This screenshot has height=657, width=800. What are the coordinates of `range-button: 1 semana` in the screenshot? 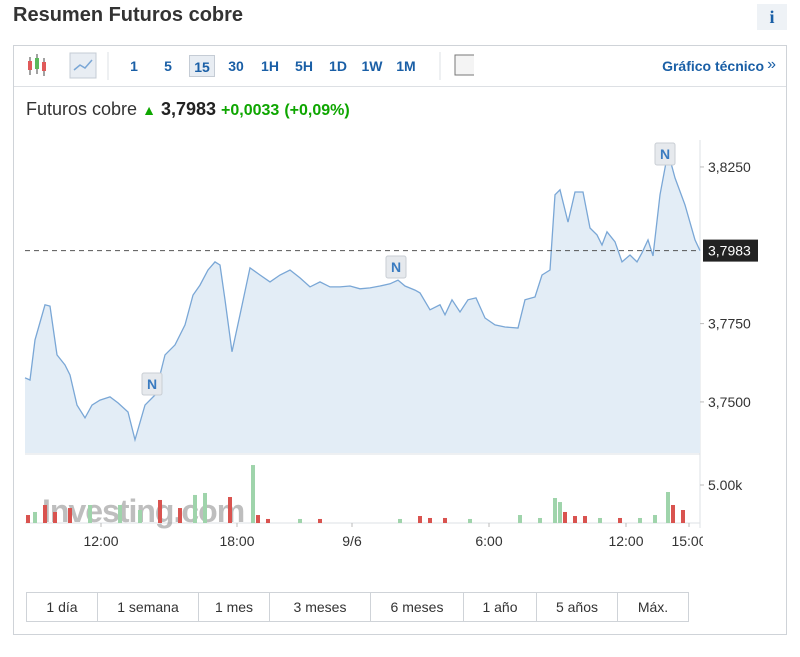 It's located at (148, 607).